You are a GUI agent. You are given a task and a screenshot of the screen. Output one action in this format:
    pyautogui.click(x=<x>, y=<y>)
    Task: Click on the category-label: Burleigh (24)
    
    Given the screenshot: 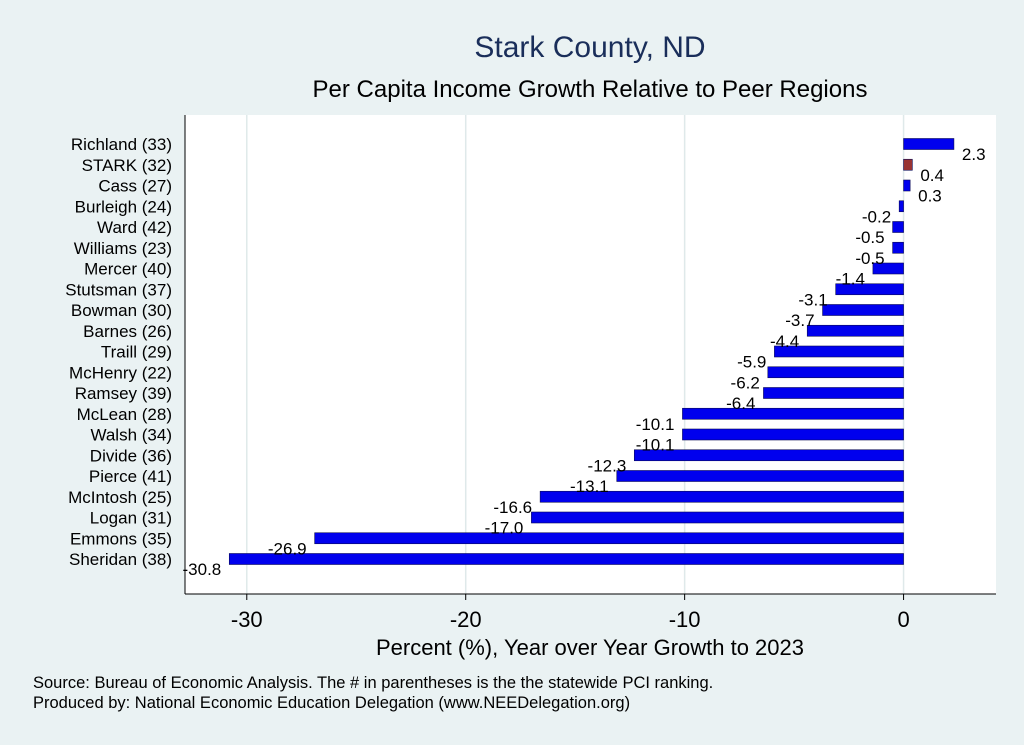 What is the action you would take?
    pyautogui.click(x=123, y=206)
    